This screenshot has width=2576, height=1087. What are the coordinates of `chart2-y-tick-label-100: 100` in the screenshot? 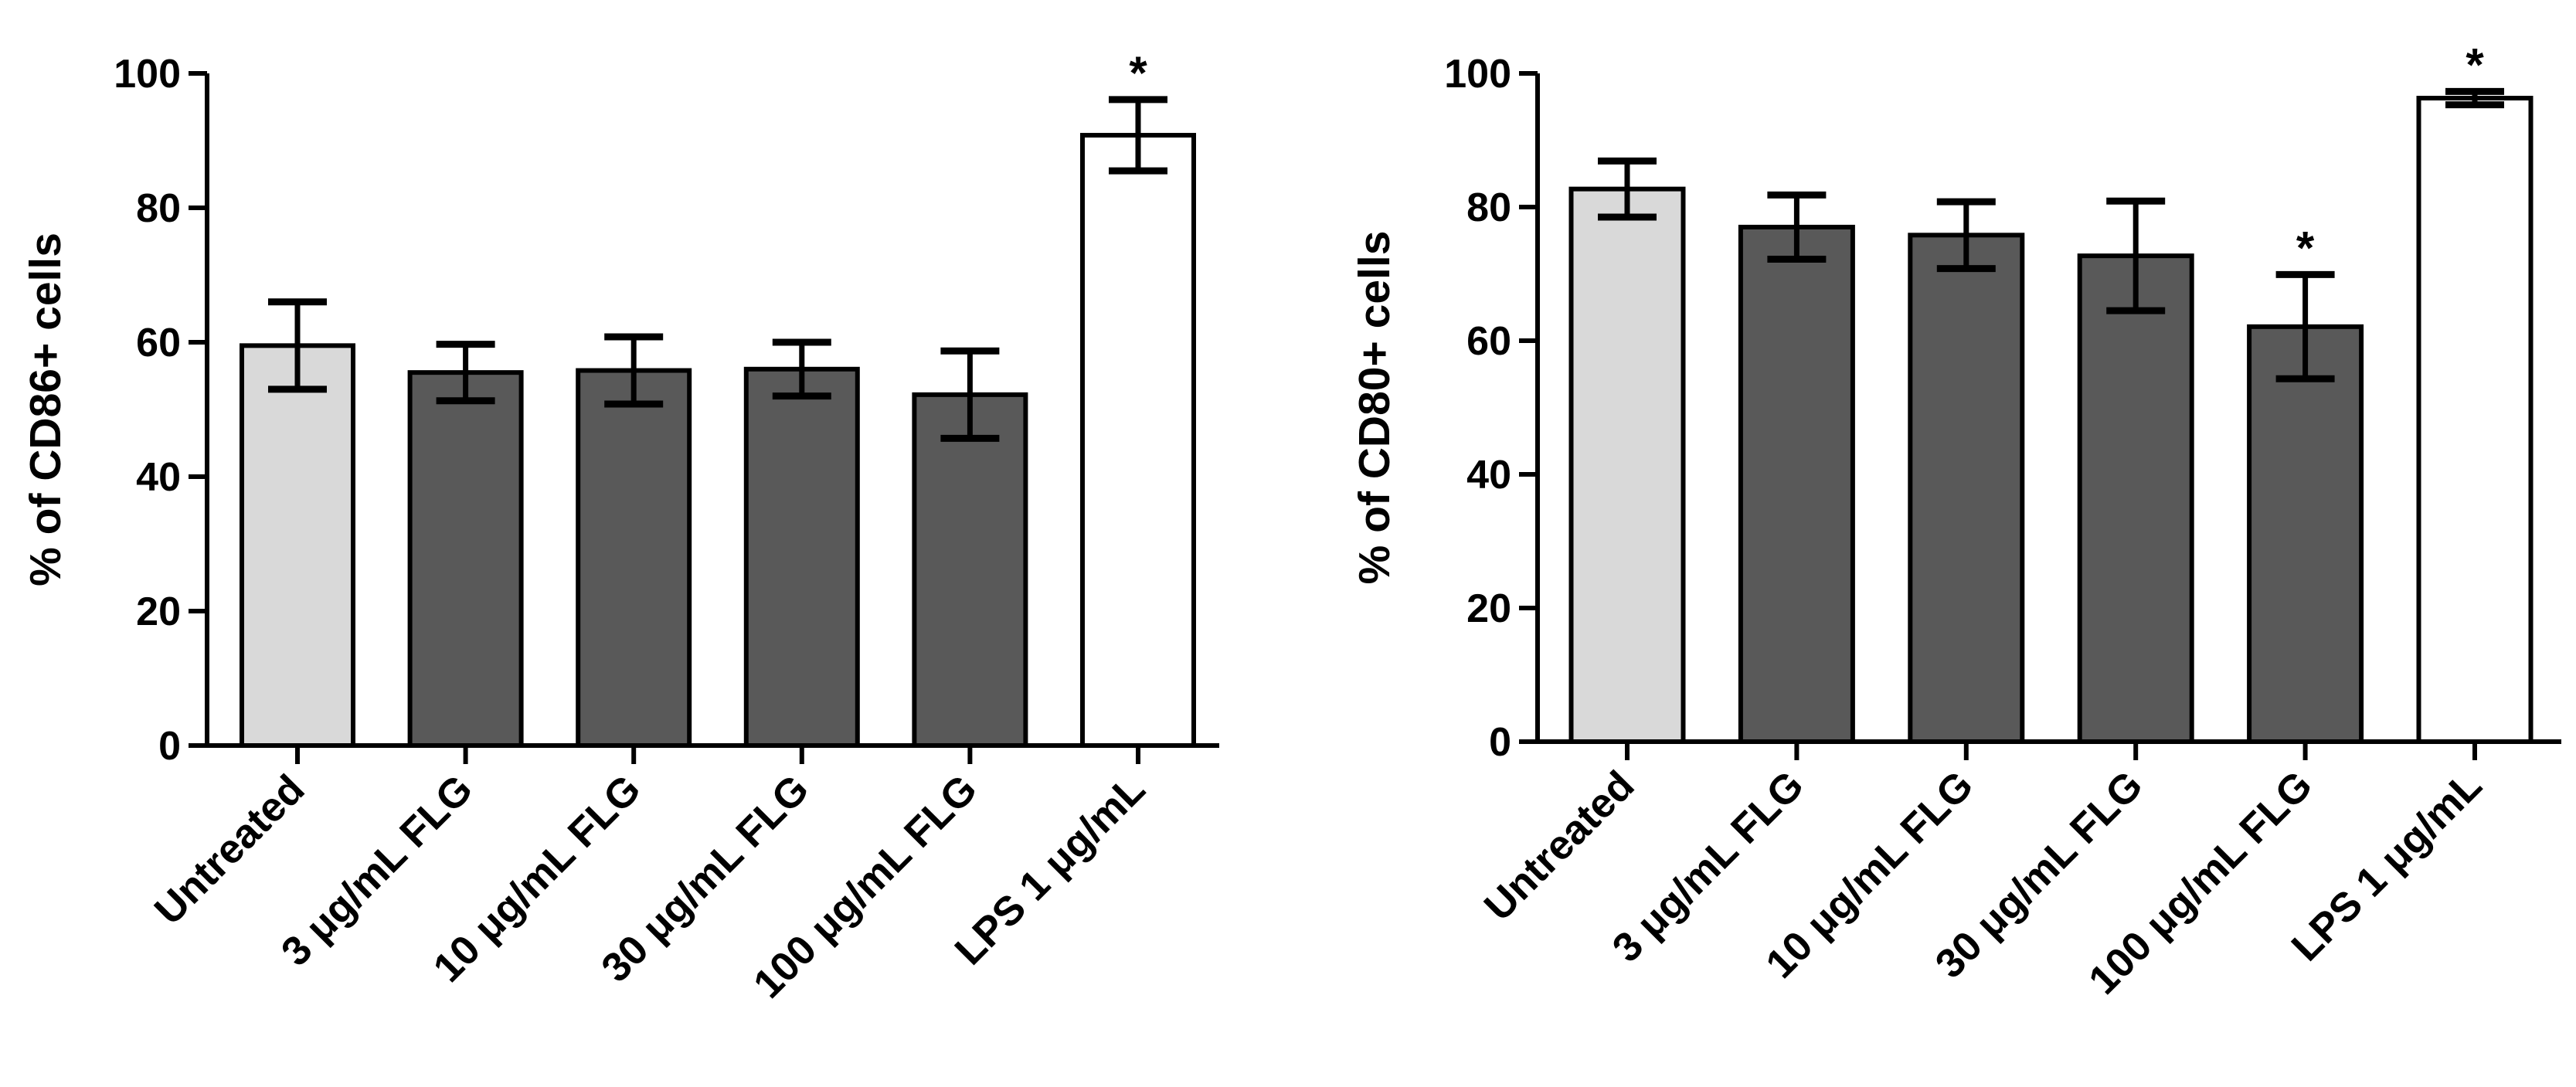 It's located at (1477, 74).